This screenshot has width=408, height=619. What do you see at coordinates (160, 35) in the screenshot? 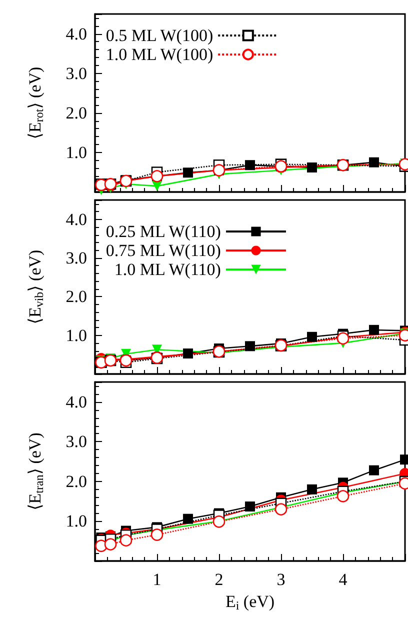
I see `legend-label: 0.5 ML W(100)` at bounding box center [160, 35].